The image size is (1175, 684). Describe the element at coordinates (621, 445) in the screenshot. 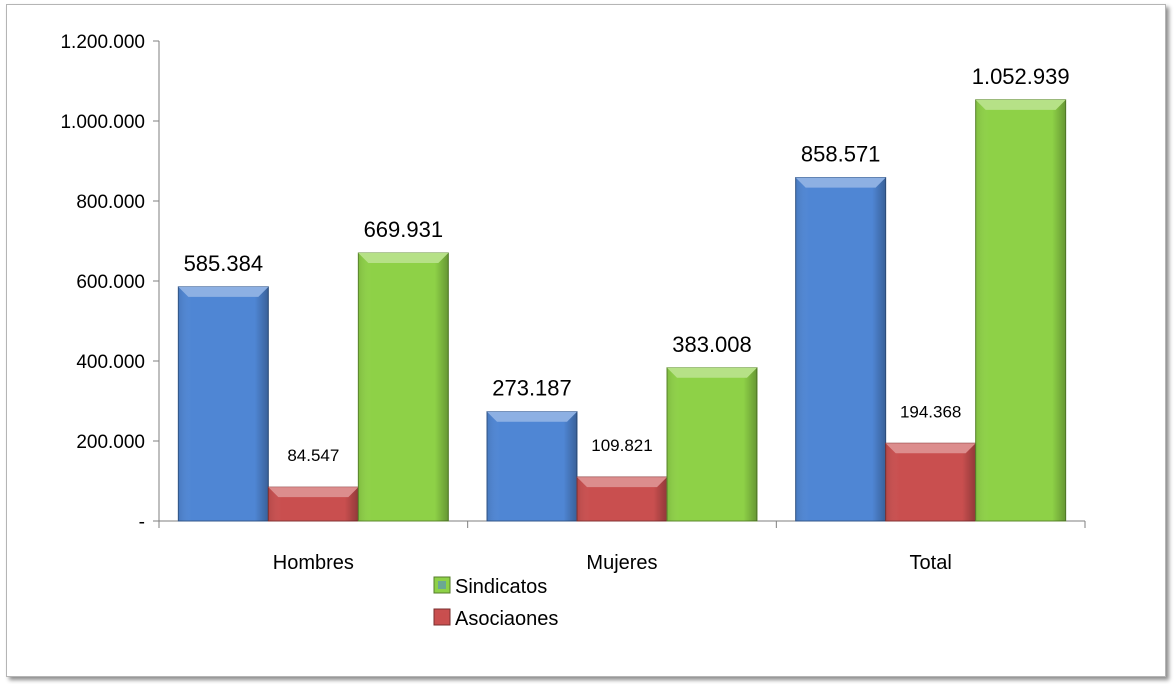

I see `data-label: 109.821` at that location.